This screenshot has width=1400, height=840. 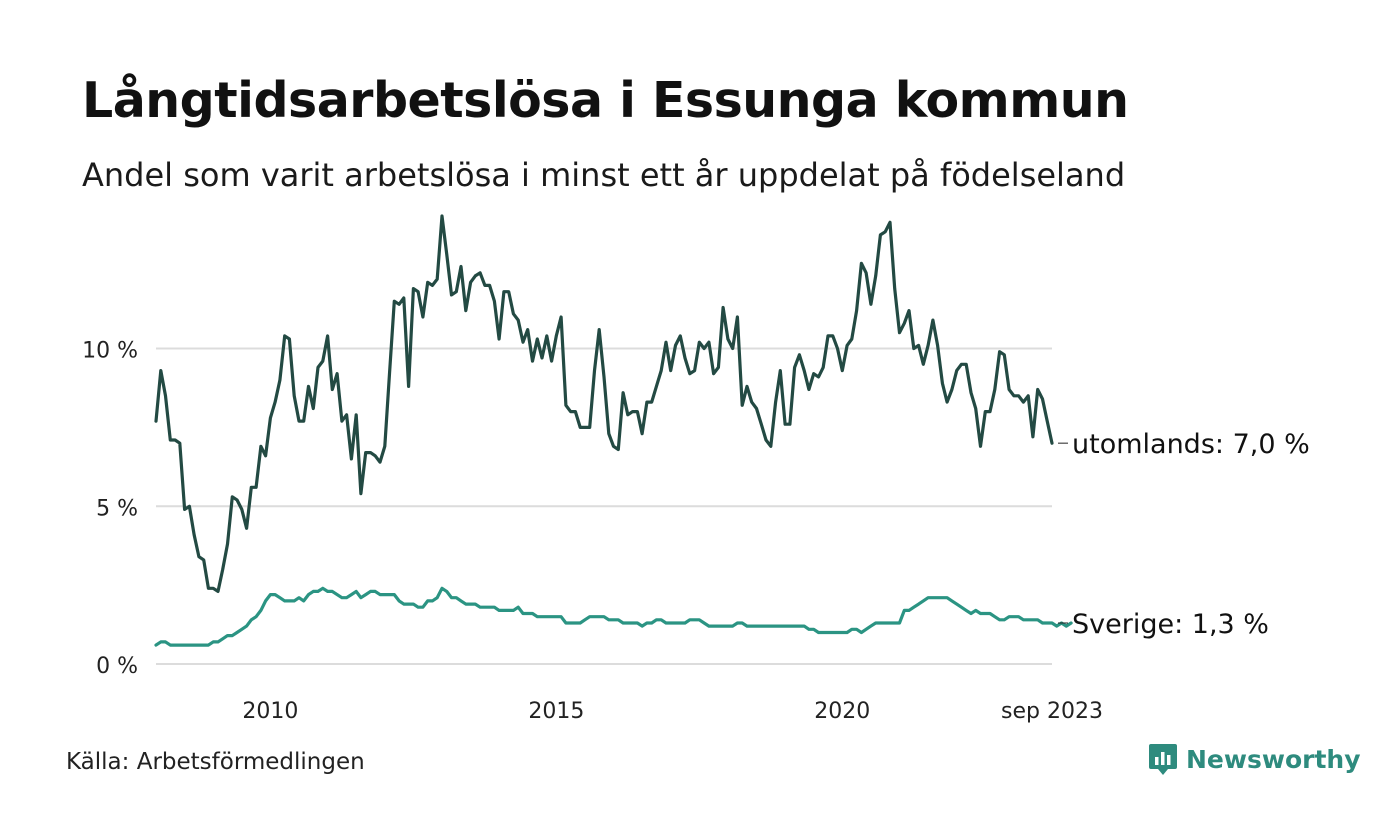 I want to click on y-tick-label: 0 %, so click(x=117, y=666).